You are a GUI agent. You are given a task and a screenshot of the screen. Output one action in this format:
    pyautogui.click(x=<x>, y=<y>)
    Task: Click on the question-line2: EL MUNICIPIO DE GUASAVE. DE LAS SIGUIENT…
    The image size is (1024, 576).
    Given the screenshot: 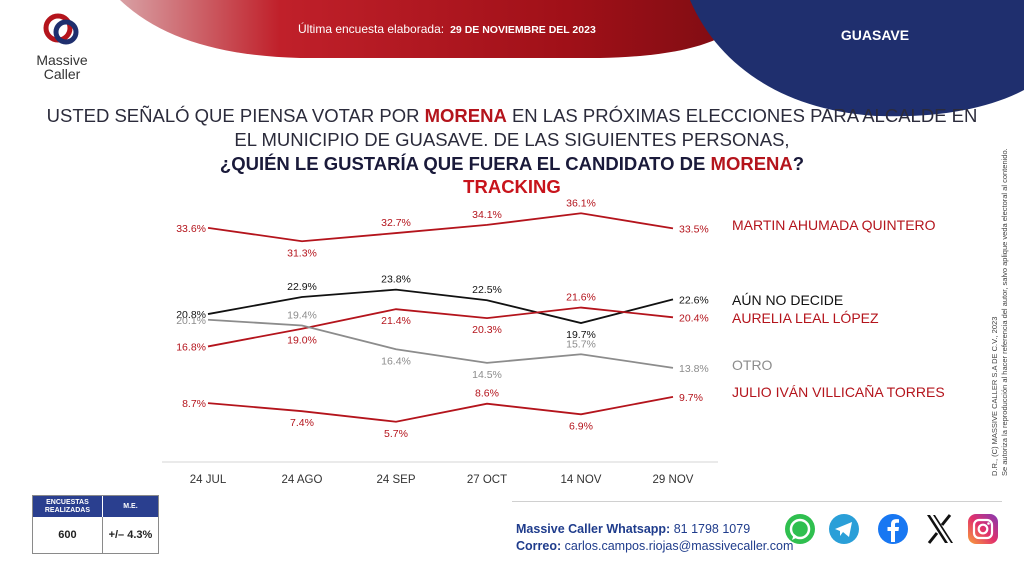 What is the action you would take?
    pyautogui.click(x=512, y=139)
    